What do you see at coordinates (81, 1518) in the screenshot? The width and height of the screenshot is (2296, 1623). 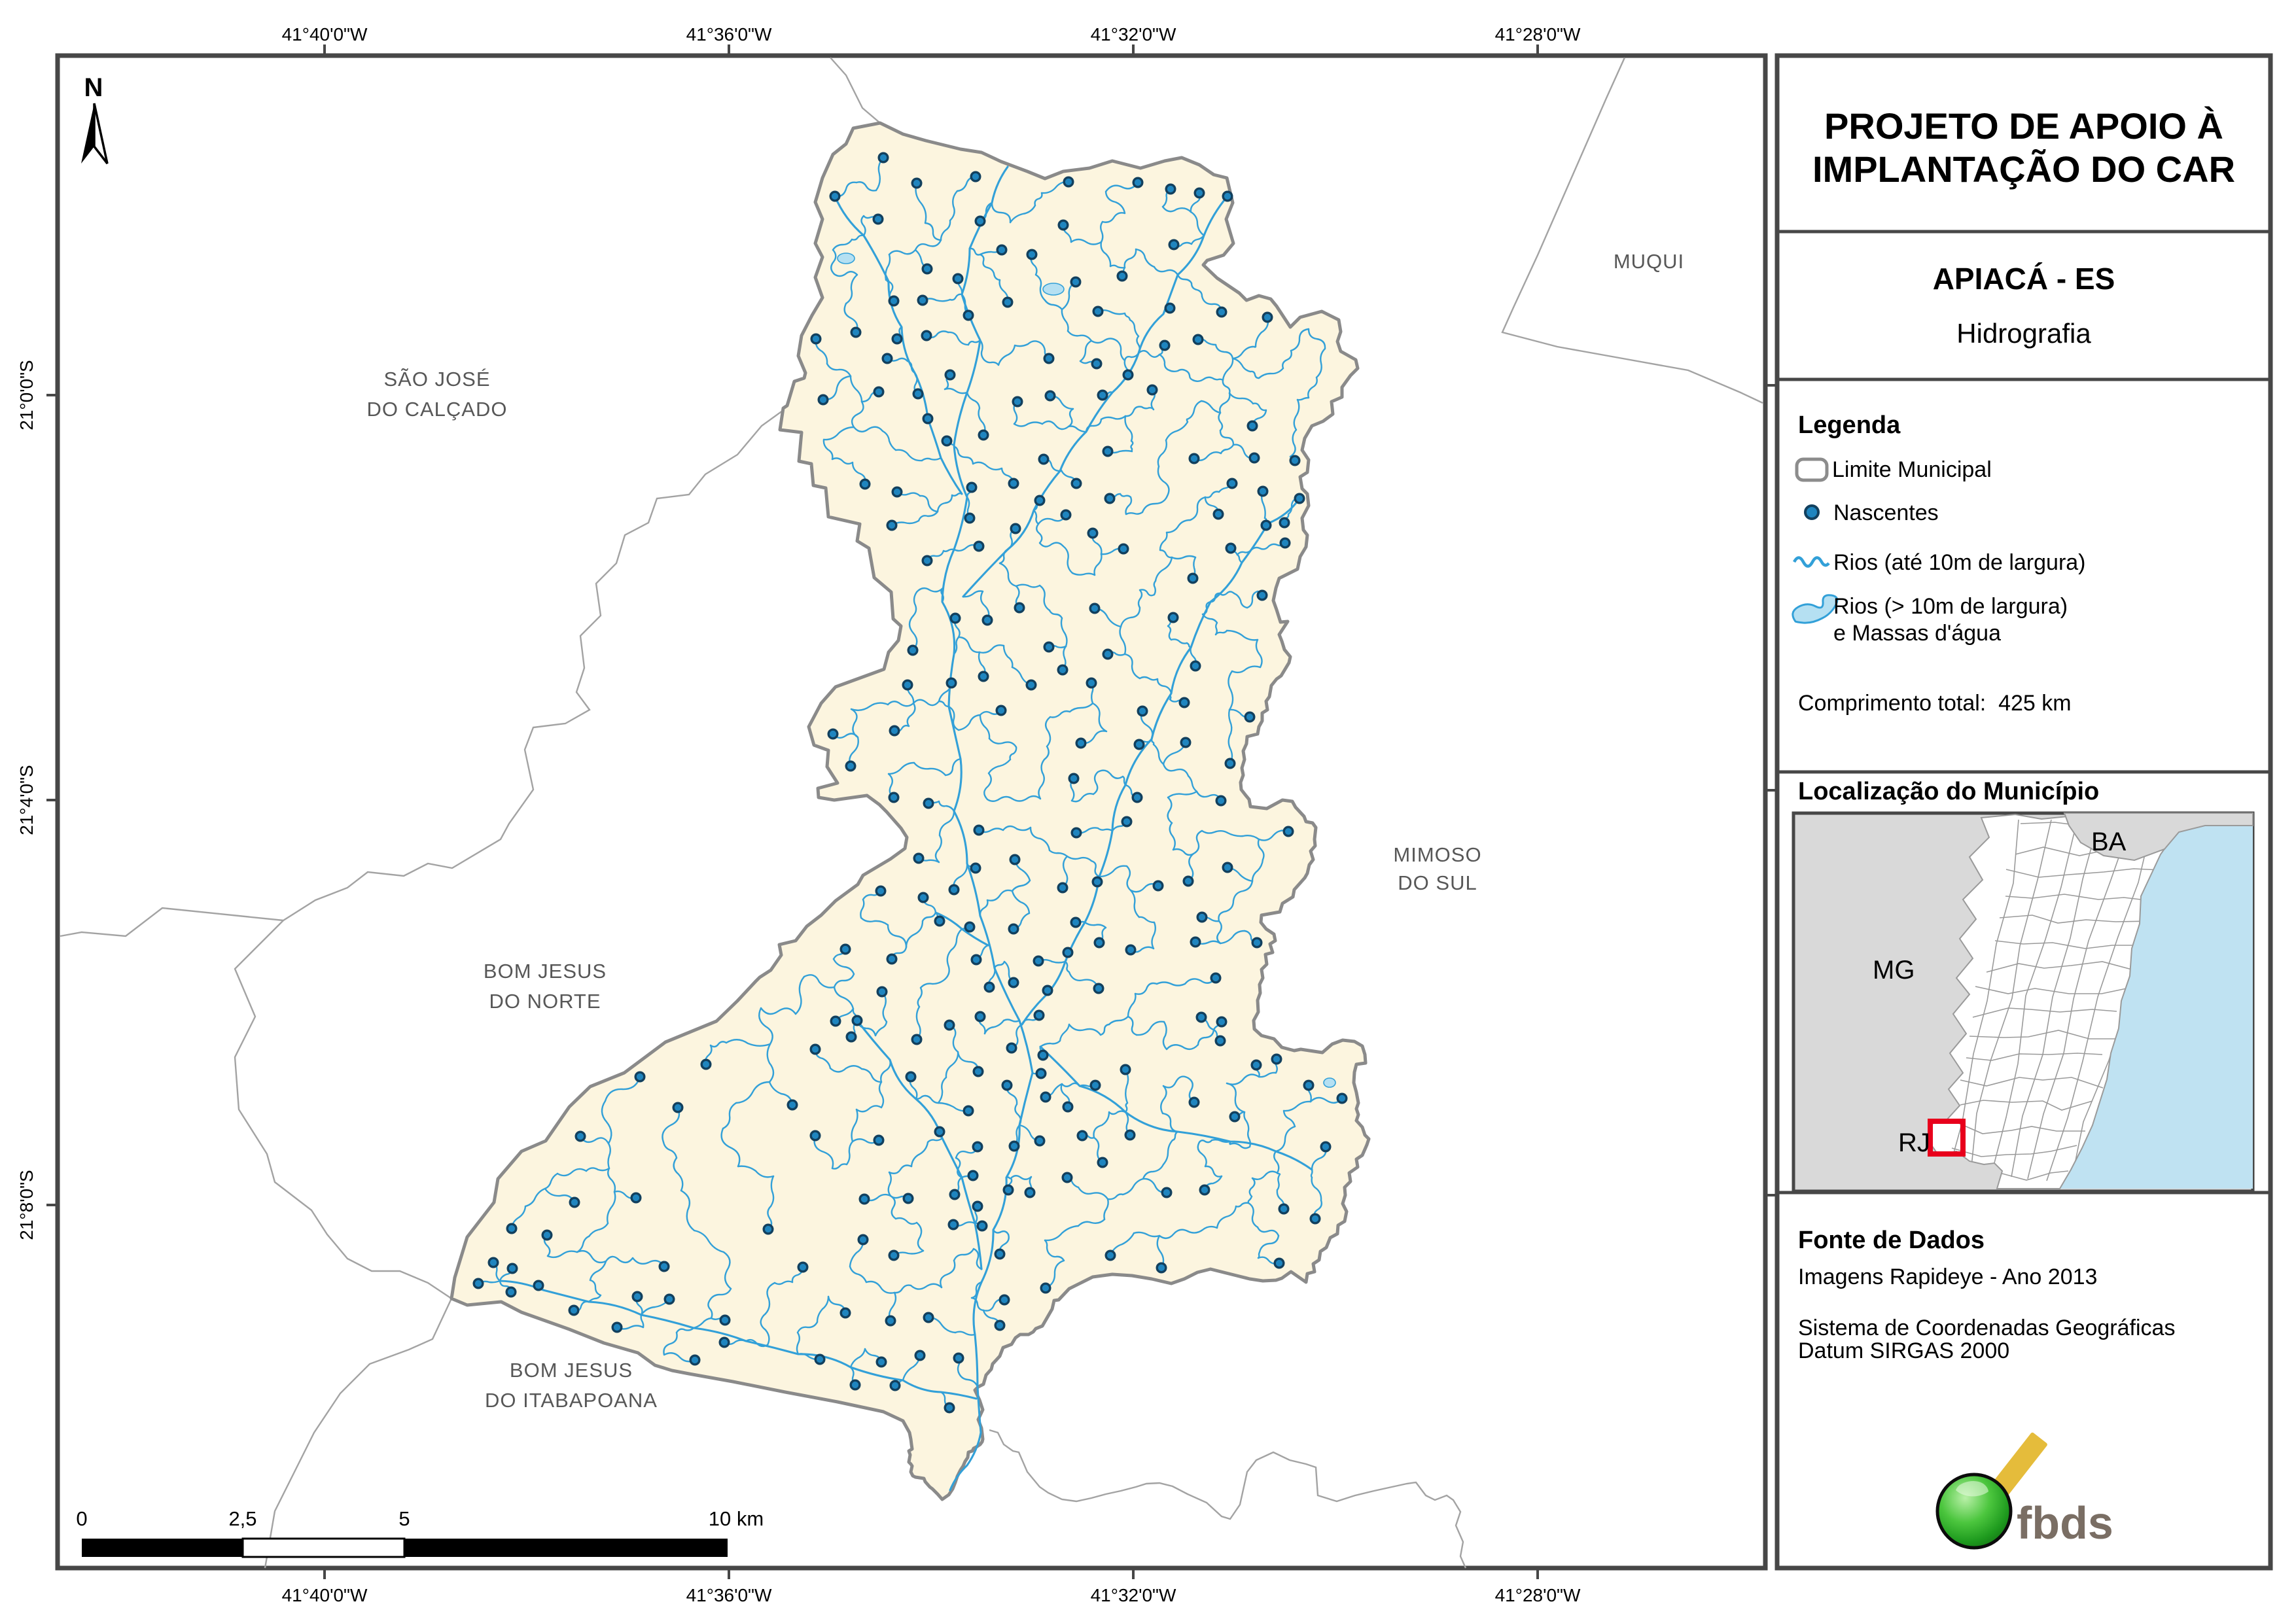 I see `svg-text: 0` at bounding box center [81, 1518].